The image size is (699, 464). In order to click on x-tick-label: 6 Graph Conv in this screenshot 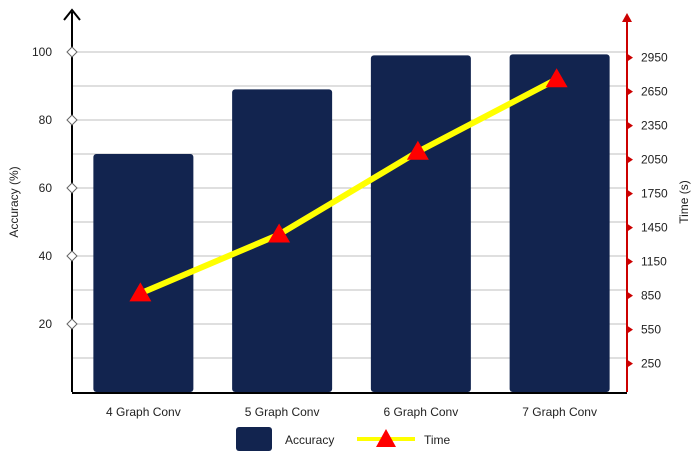, I will do `click(421, 412)`.